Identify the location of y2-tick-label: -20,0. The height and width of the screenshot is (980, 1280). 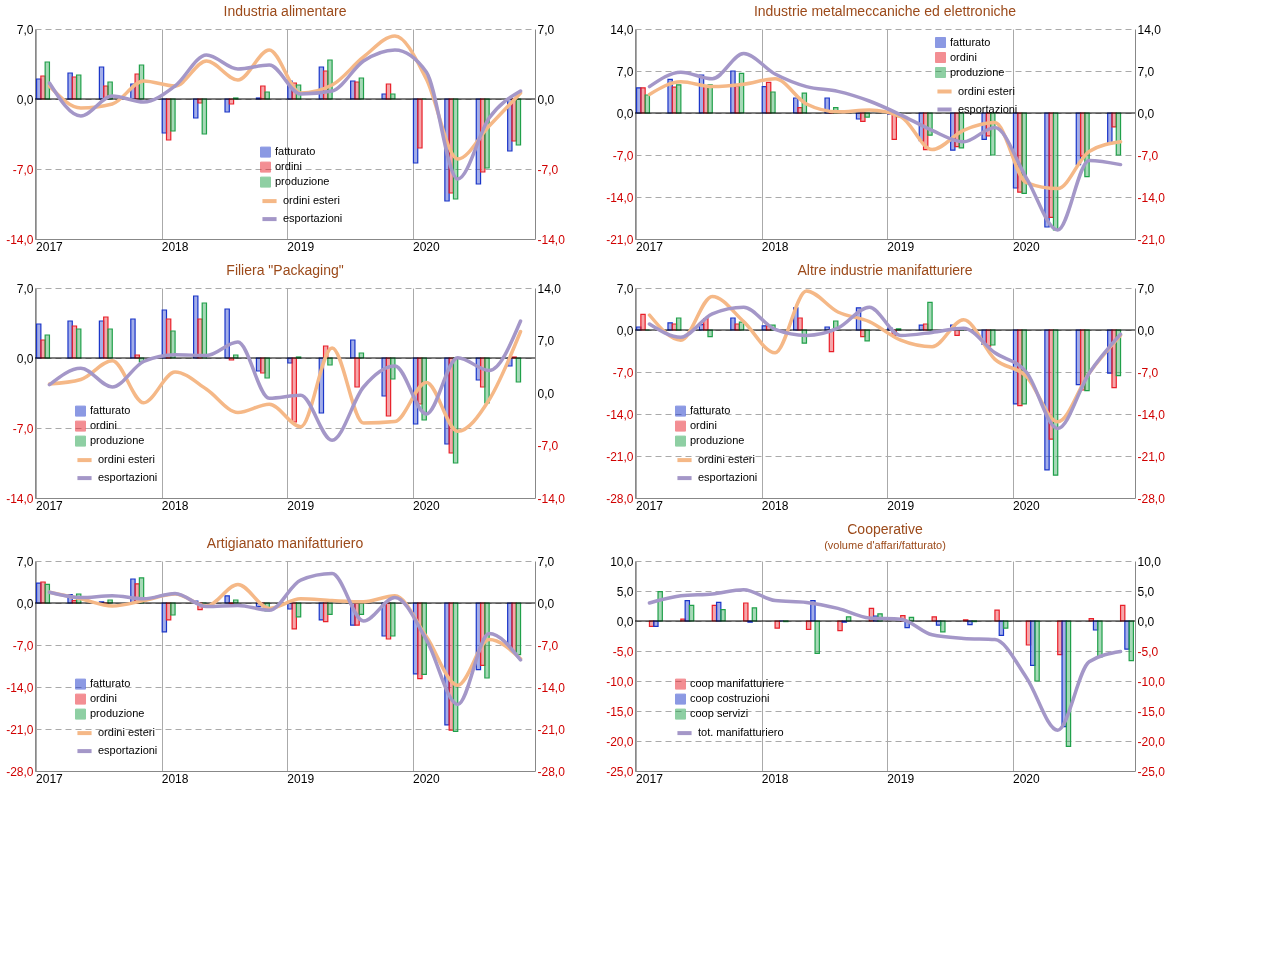
(1151, 741).